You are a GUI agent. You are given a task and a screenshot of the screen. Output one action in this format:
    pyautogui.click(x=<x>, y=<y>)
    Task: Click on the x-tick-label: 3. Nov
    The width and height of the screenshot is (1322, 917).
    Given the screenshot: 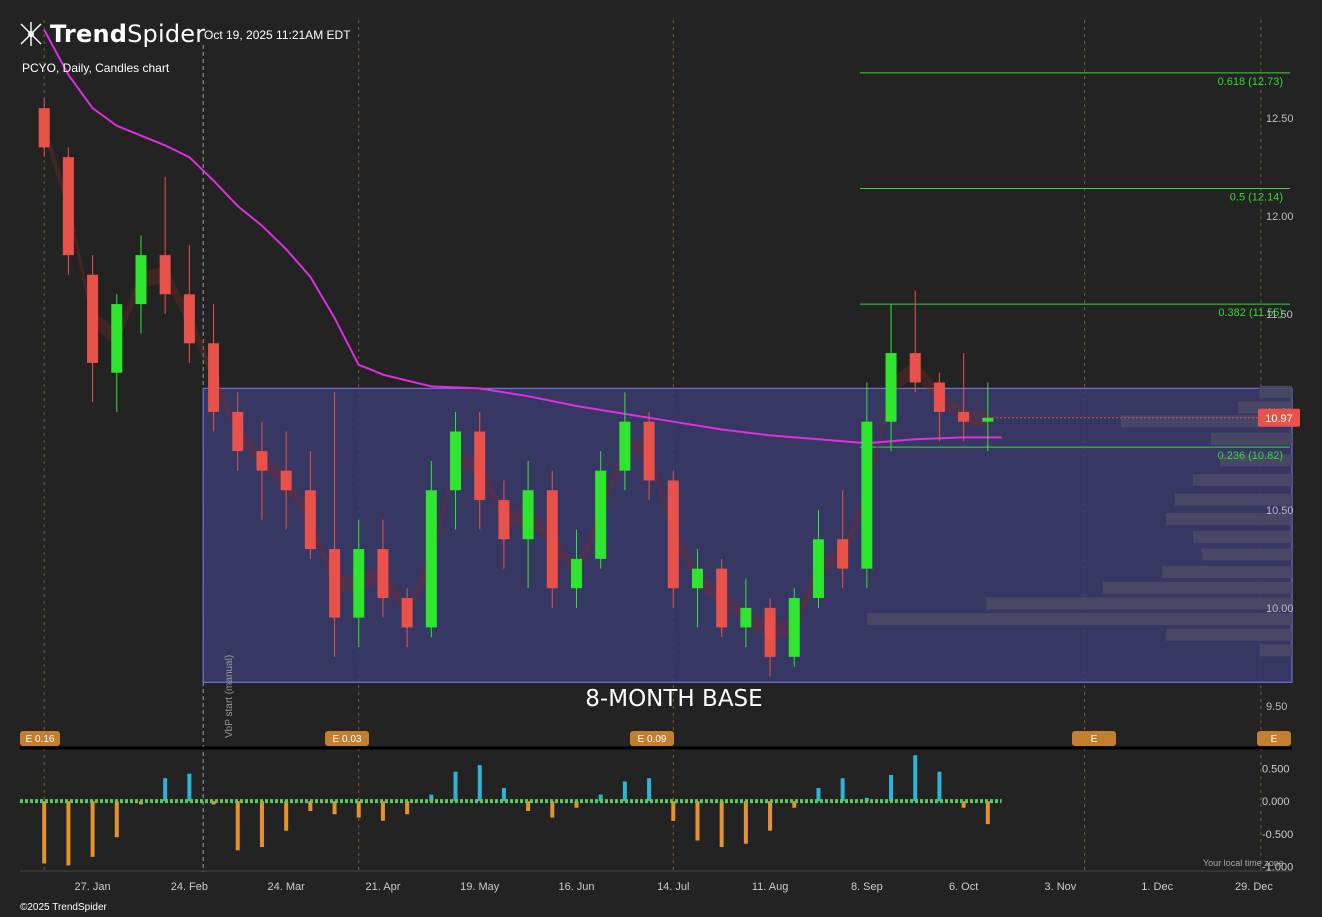 What is the action you would take?
    pyautogui.click(x=1061, y=887)
    